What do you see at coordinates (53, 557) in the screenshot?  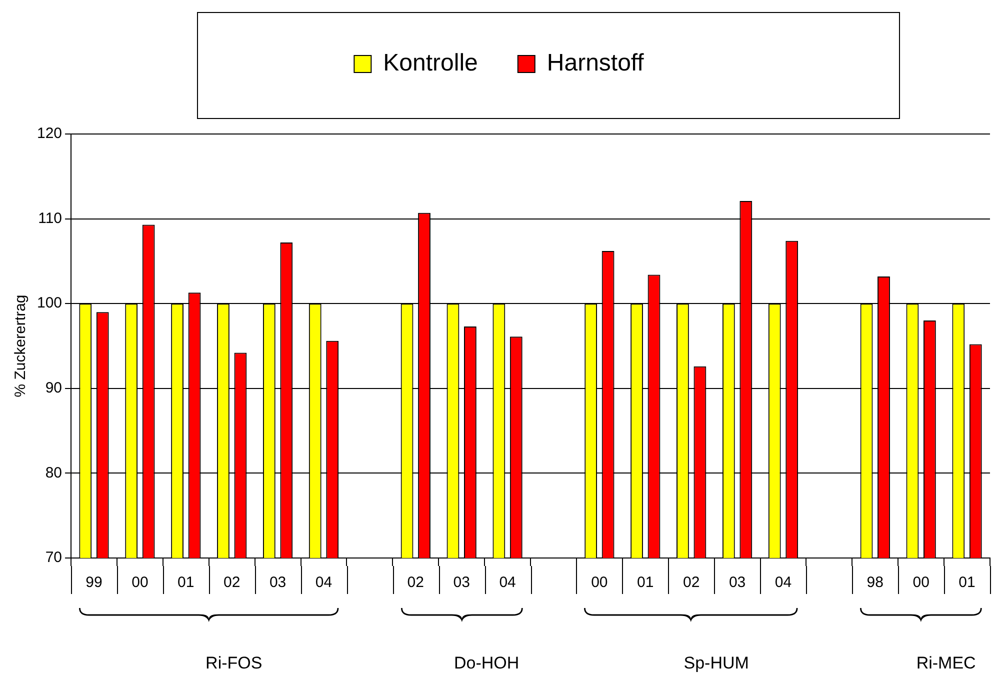 I see `y-tick-label: 70` at bounding box center [53, 557].